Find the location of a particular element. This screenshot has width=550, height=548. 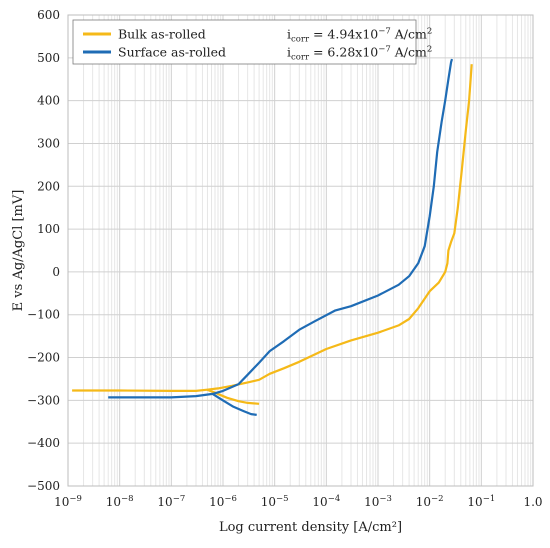

y-tick-label: 500 is located at coordinates (48, 58).